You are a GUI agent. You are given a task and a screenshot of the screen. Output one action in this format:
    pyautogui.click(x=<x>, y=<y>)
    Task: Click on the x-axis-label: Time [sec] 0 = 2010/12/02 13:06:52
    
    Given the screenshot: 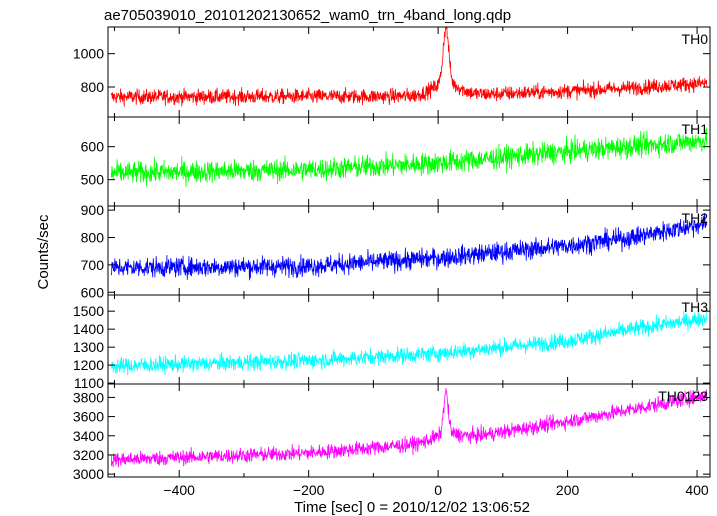 What is the action you would take?
    pyautogui.click(x=412, y=507)
    